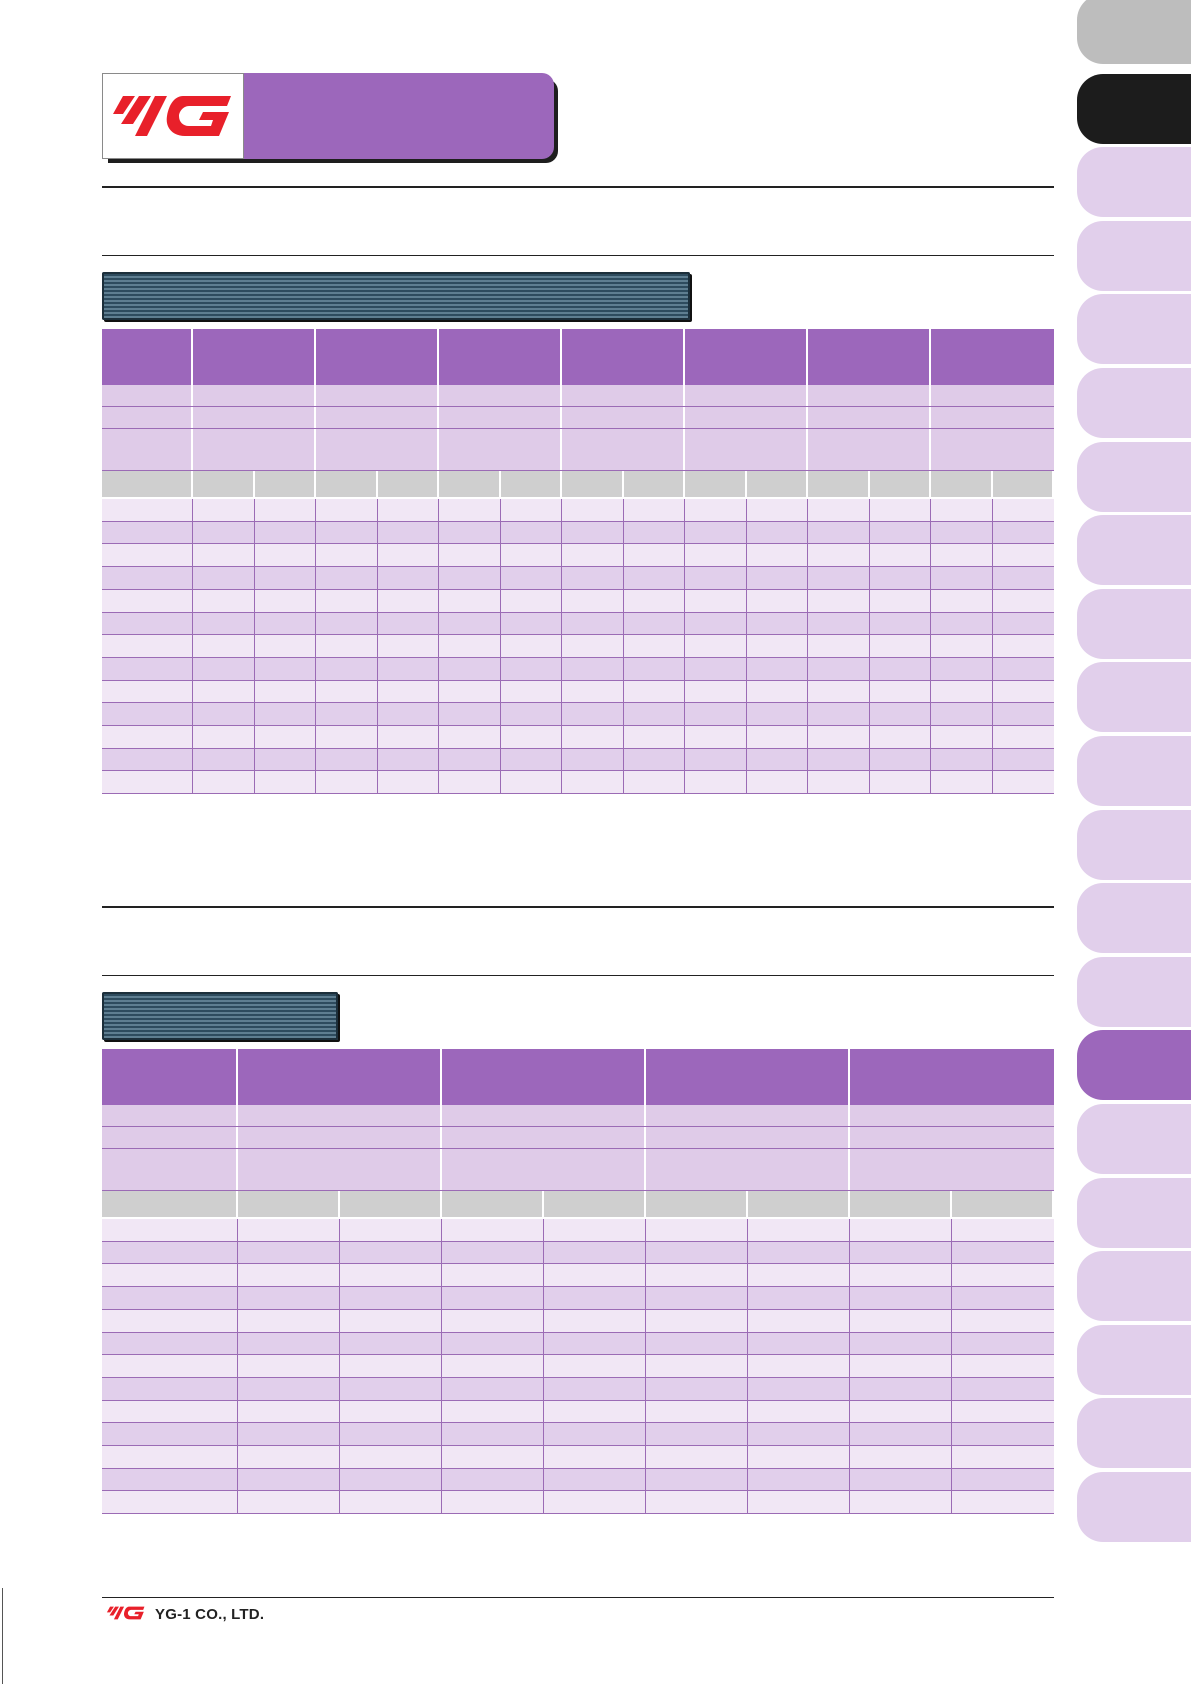 This screenshot has width=1191, height=1684. What do you see at coordinates (1134, 1065) in the screenshot?
I see `side-tab-active` at bounding box center [1134, 1065].